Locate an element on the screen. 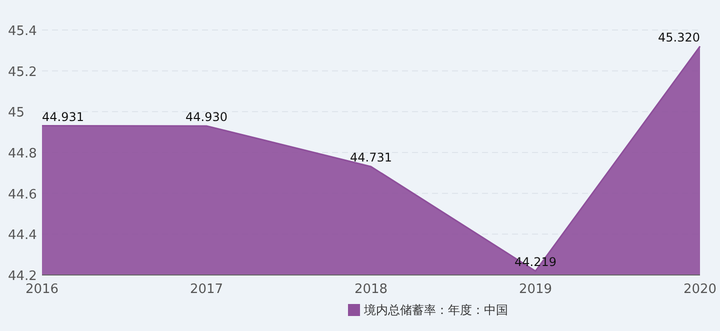 This screenshot has width=720, height=331. y-tick-label: 45 is located at coordinates (16, 113).